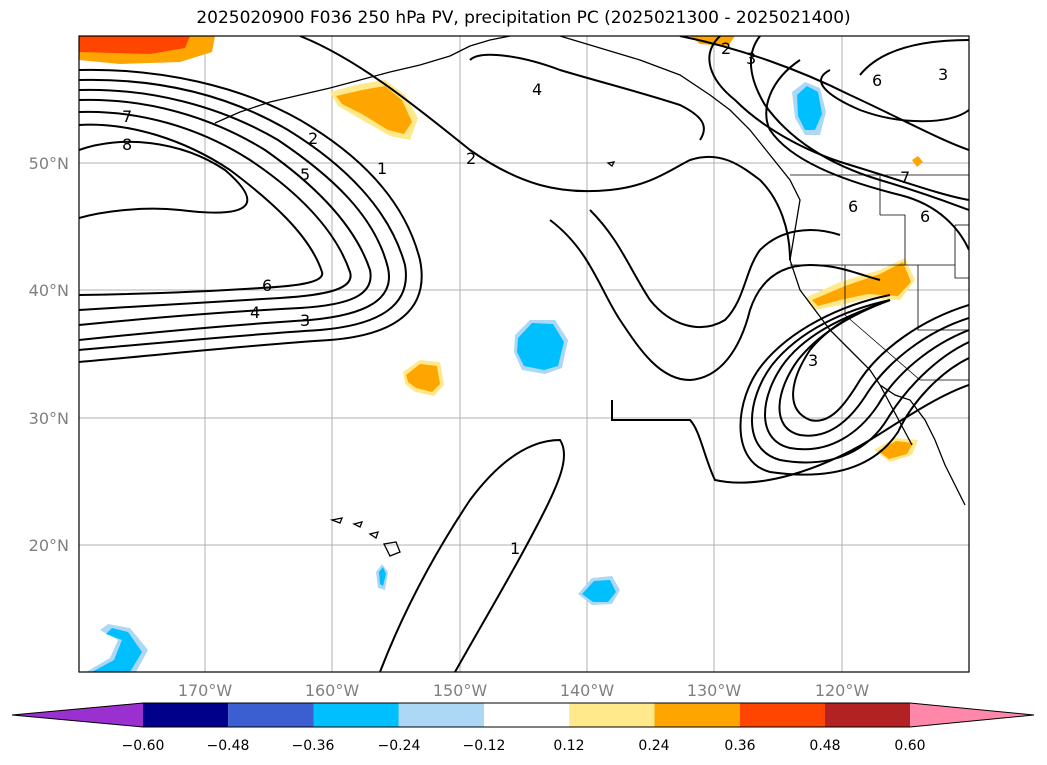 The width and height of the screenshot is (1047, 765). What do you see at coordinates (332, 690) in the screenshot?
I see `lon-label: 160°W` at bounding box center [332, 690].